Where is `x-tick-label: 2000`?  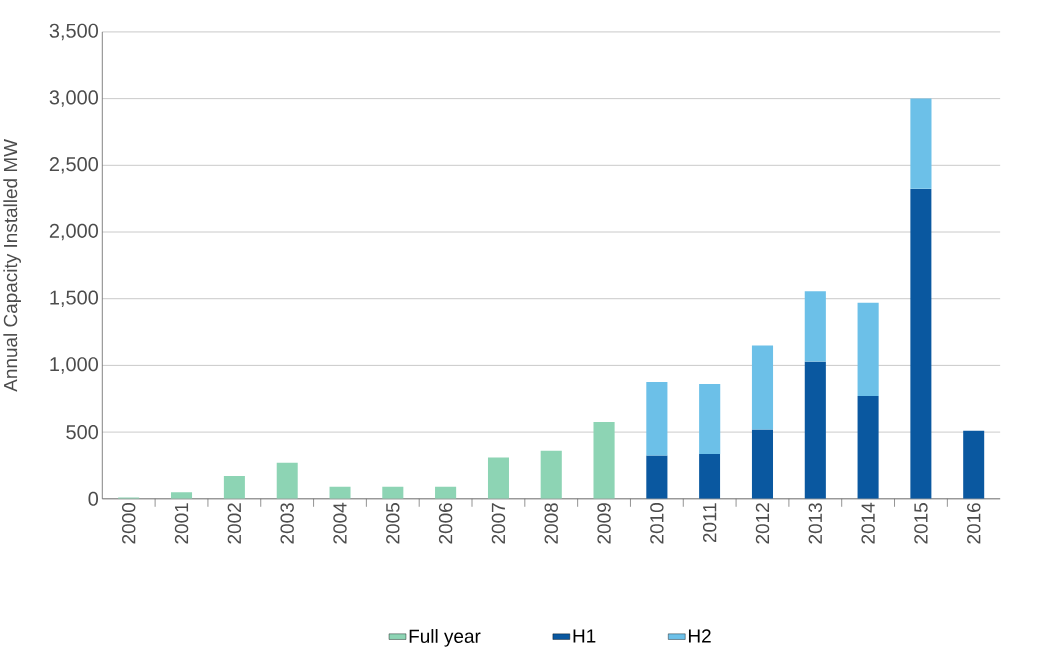 x-tick-label: 2000 is located at coordinates (129, 523).